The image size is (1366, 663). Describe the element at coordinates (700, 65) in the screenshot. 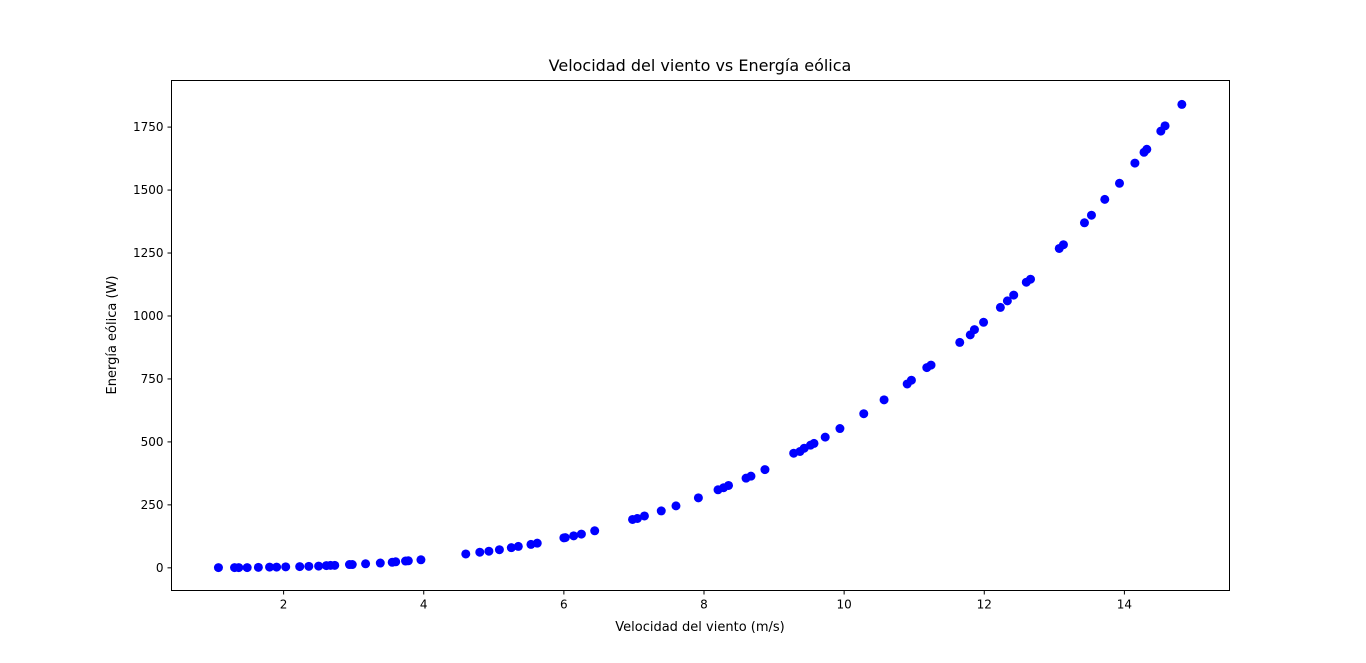

I see `chart-title: Velocidad del viento vs Energía eólica` at that location.